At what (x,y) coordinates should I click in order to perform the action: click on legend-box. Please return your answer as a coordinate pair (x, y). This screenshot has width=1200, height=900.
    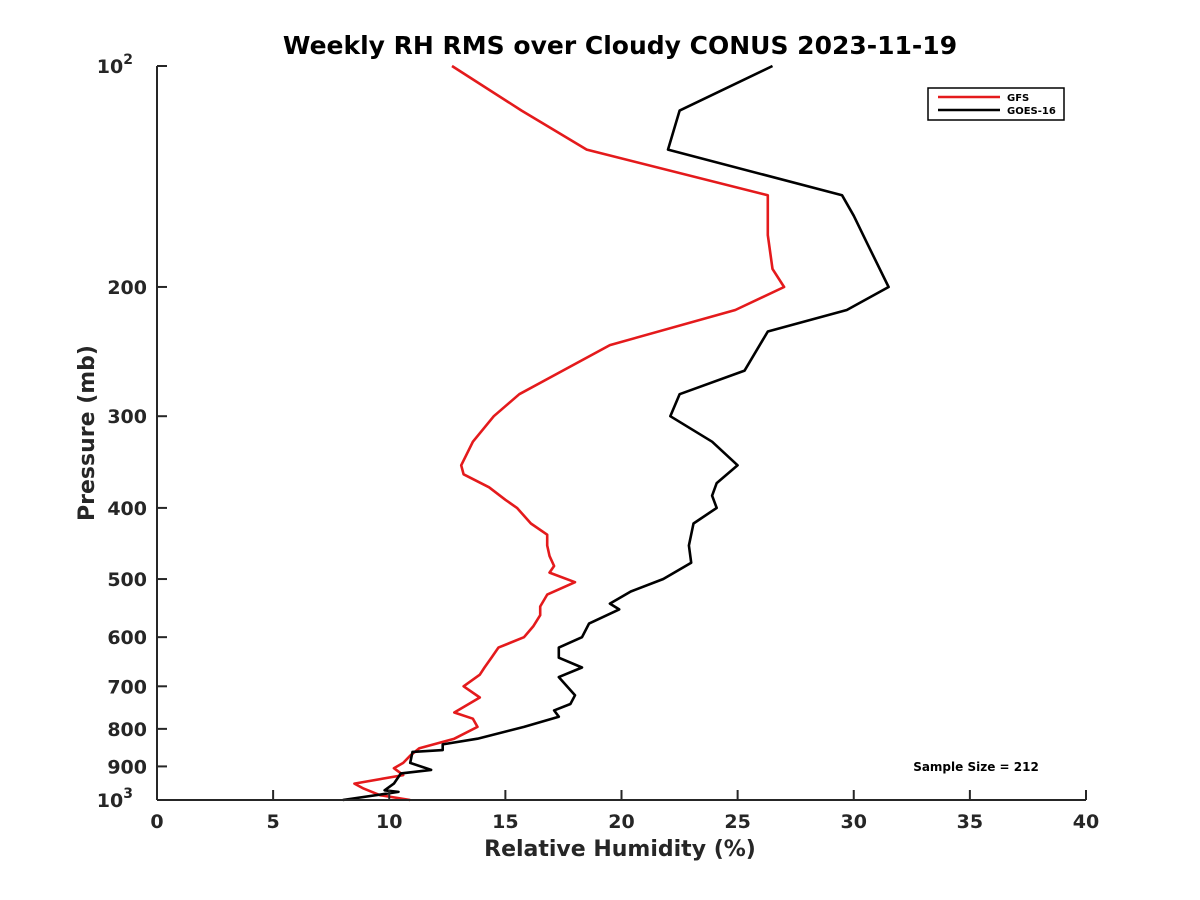
    Looking at the image, I should click on (996, 104).